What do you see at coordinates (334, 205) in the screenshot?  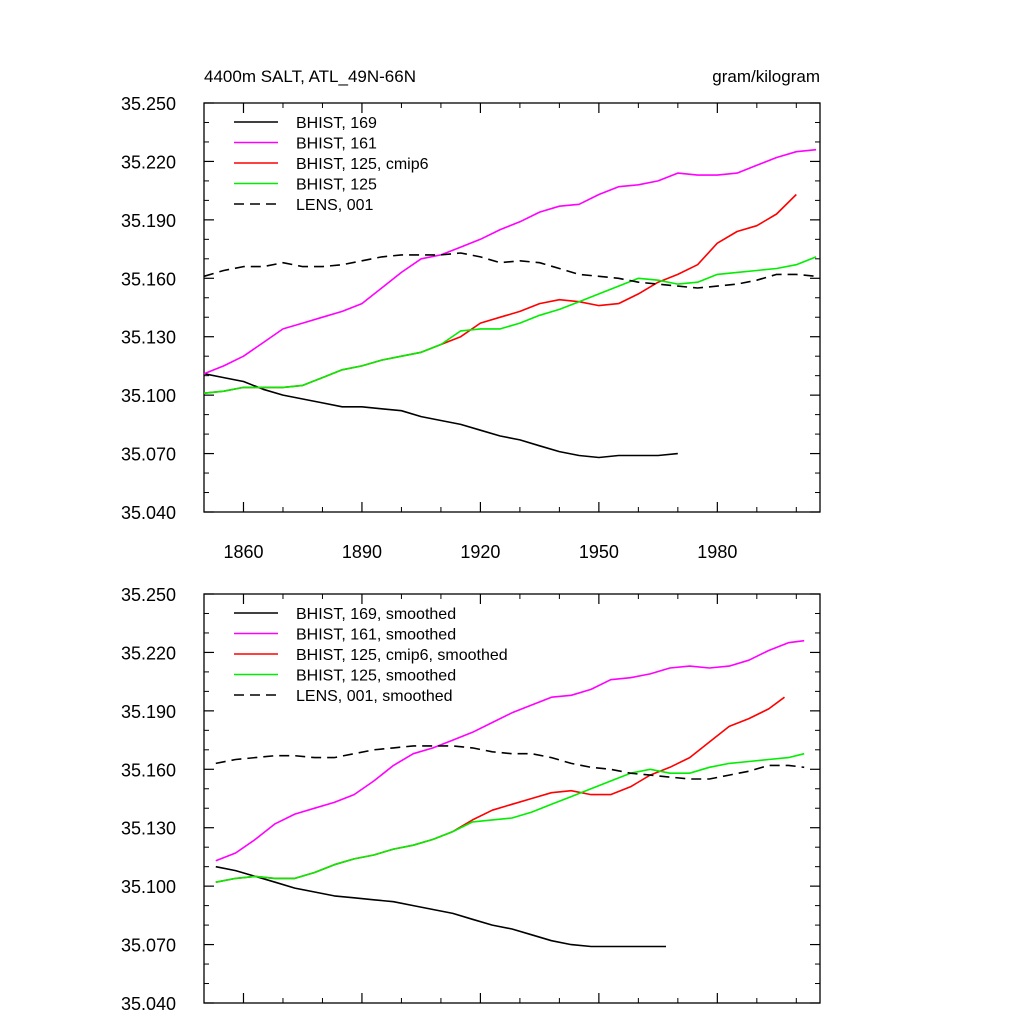 I see `legend-label: LENS, 001` at bounding box center [334, 205].